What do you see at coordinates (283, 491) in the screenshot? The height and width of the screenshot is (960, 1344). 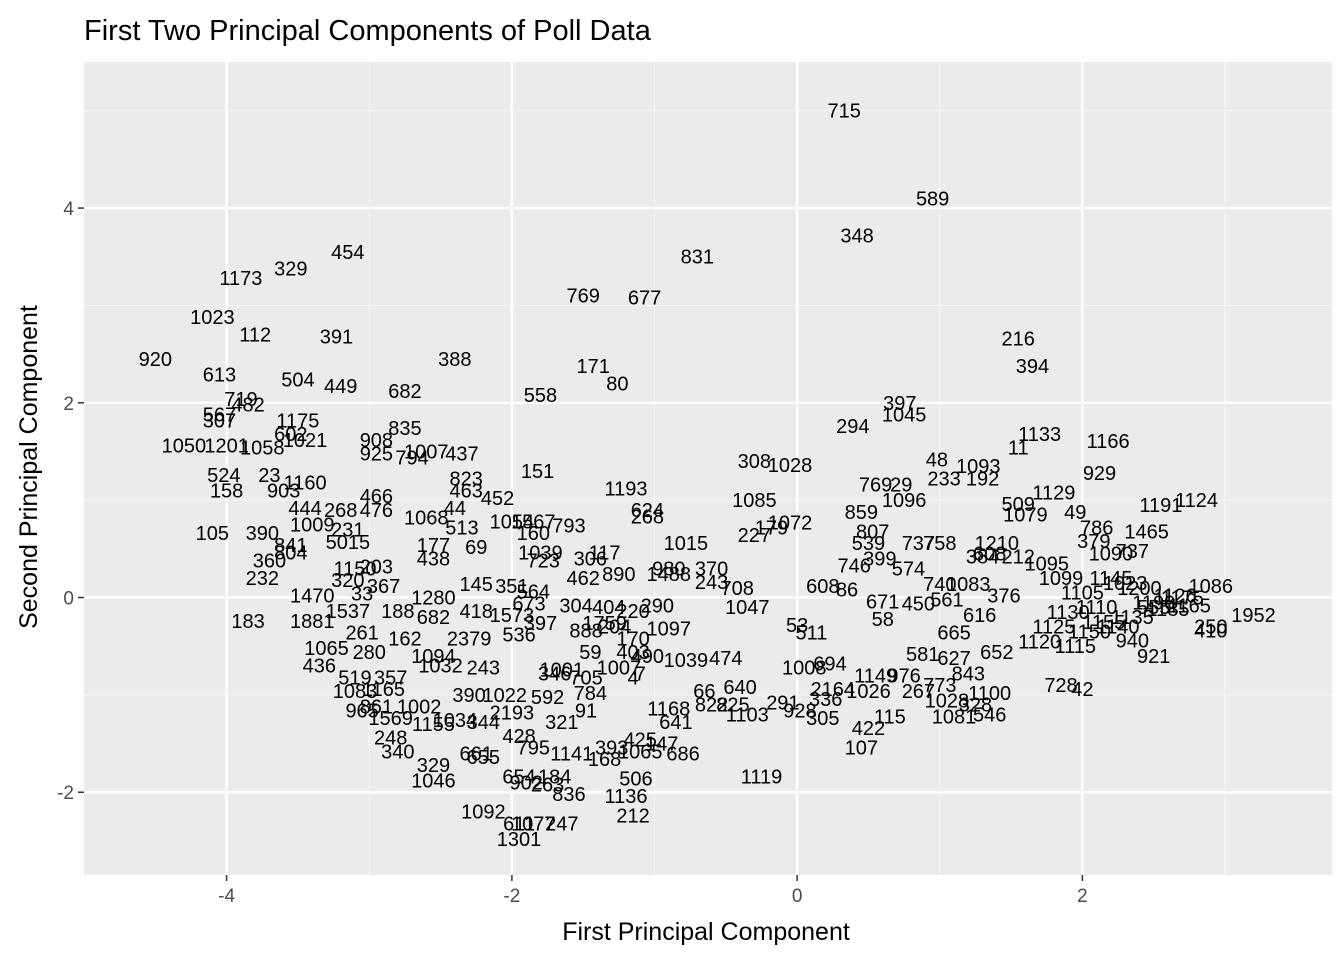 I see `point-label: 903` at bounding box center [283, 491].